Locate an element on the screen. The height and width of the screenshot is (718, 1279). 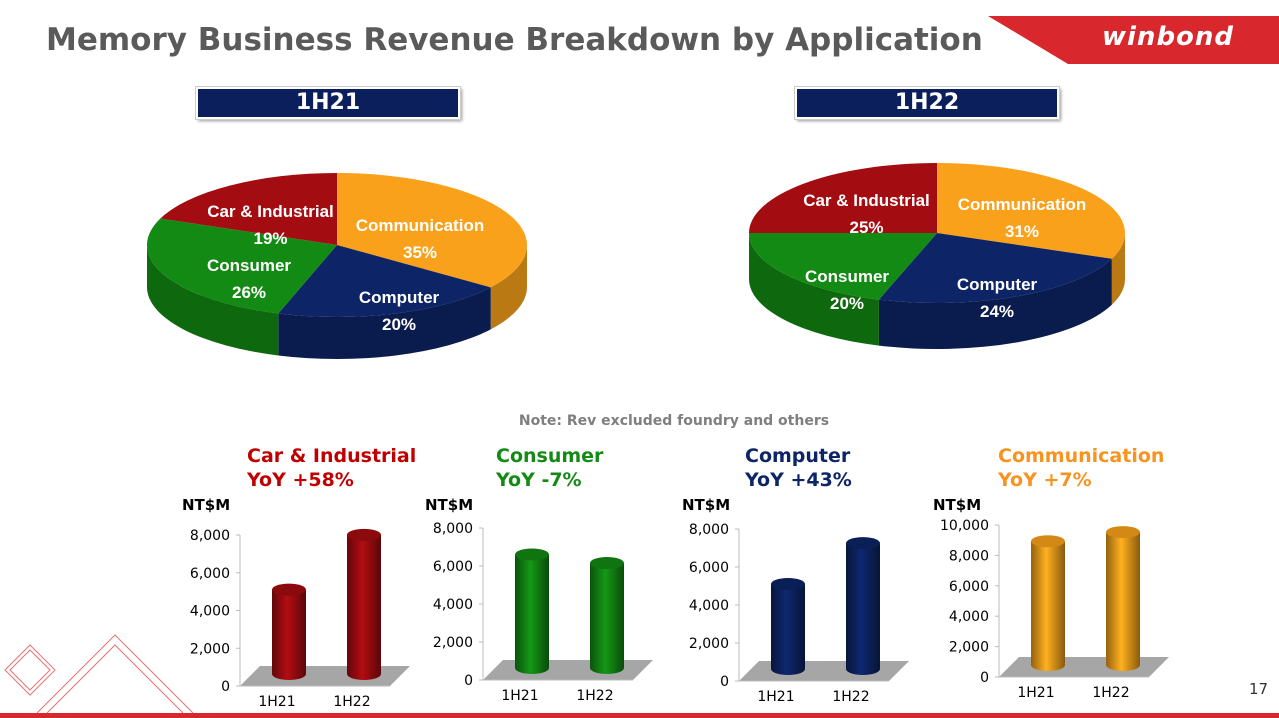
pie-chart-1h22 is located at coordinates (937, 256).